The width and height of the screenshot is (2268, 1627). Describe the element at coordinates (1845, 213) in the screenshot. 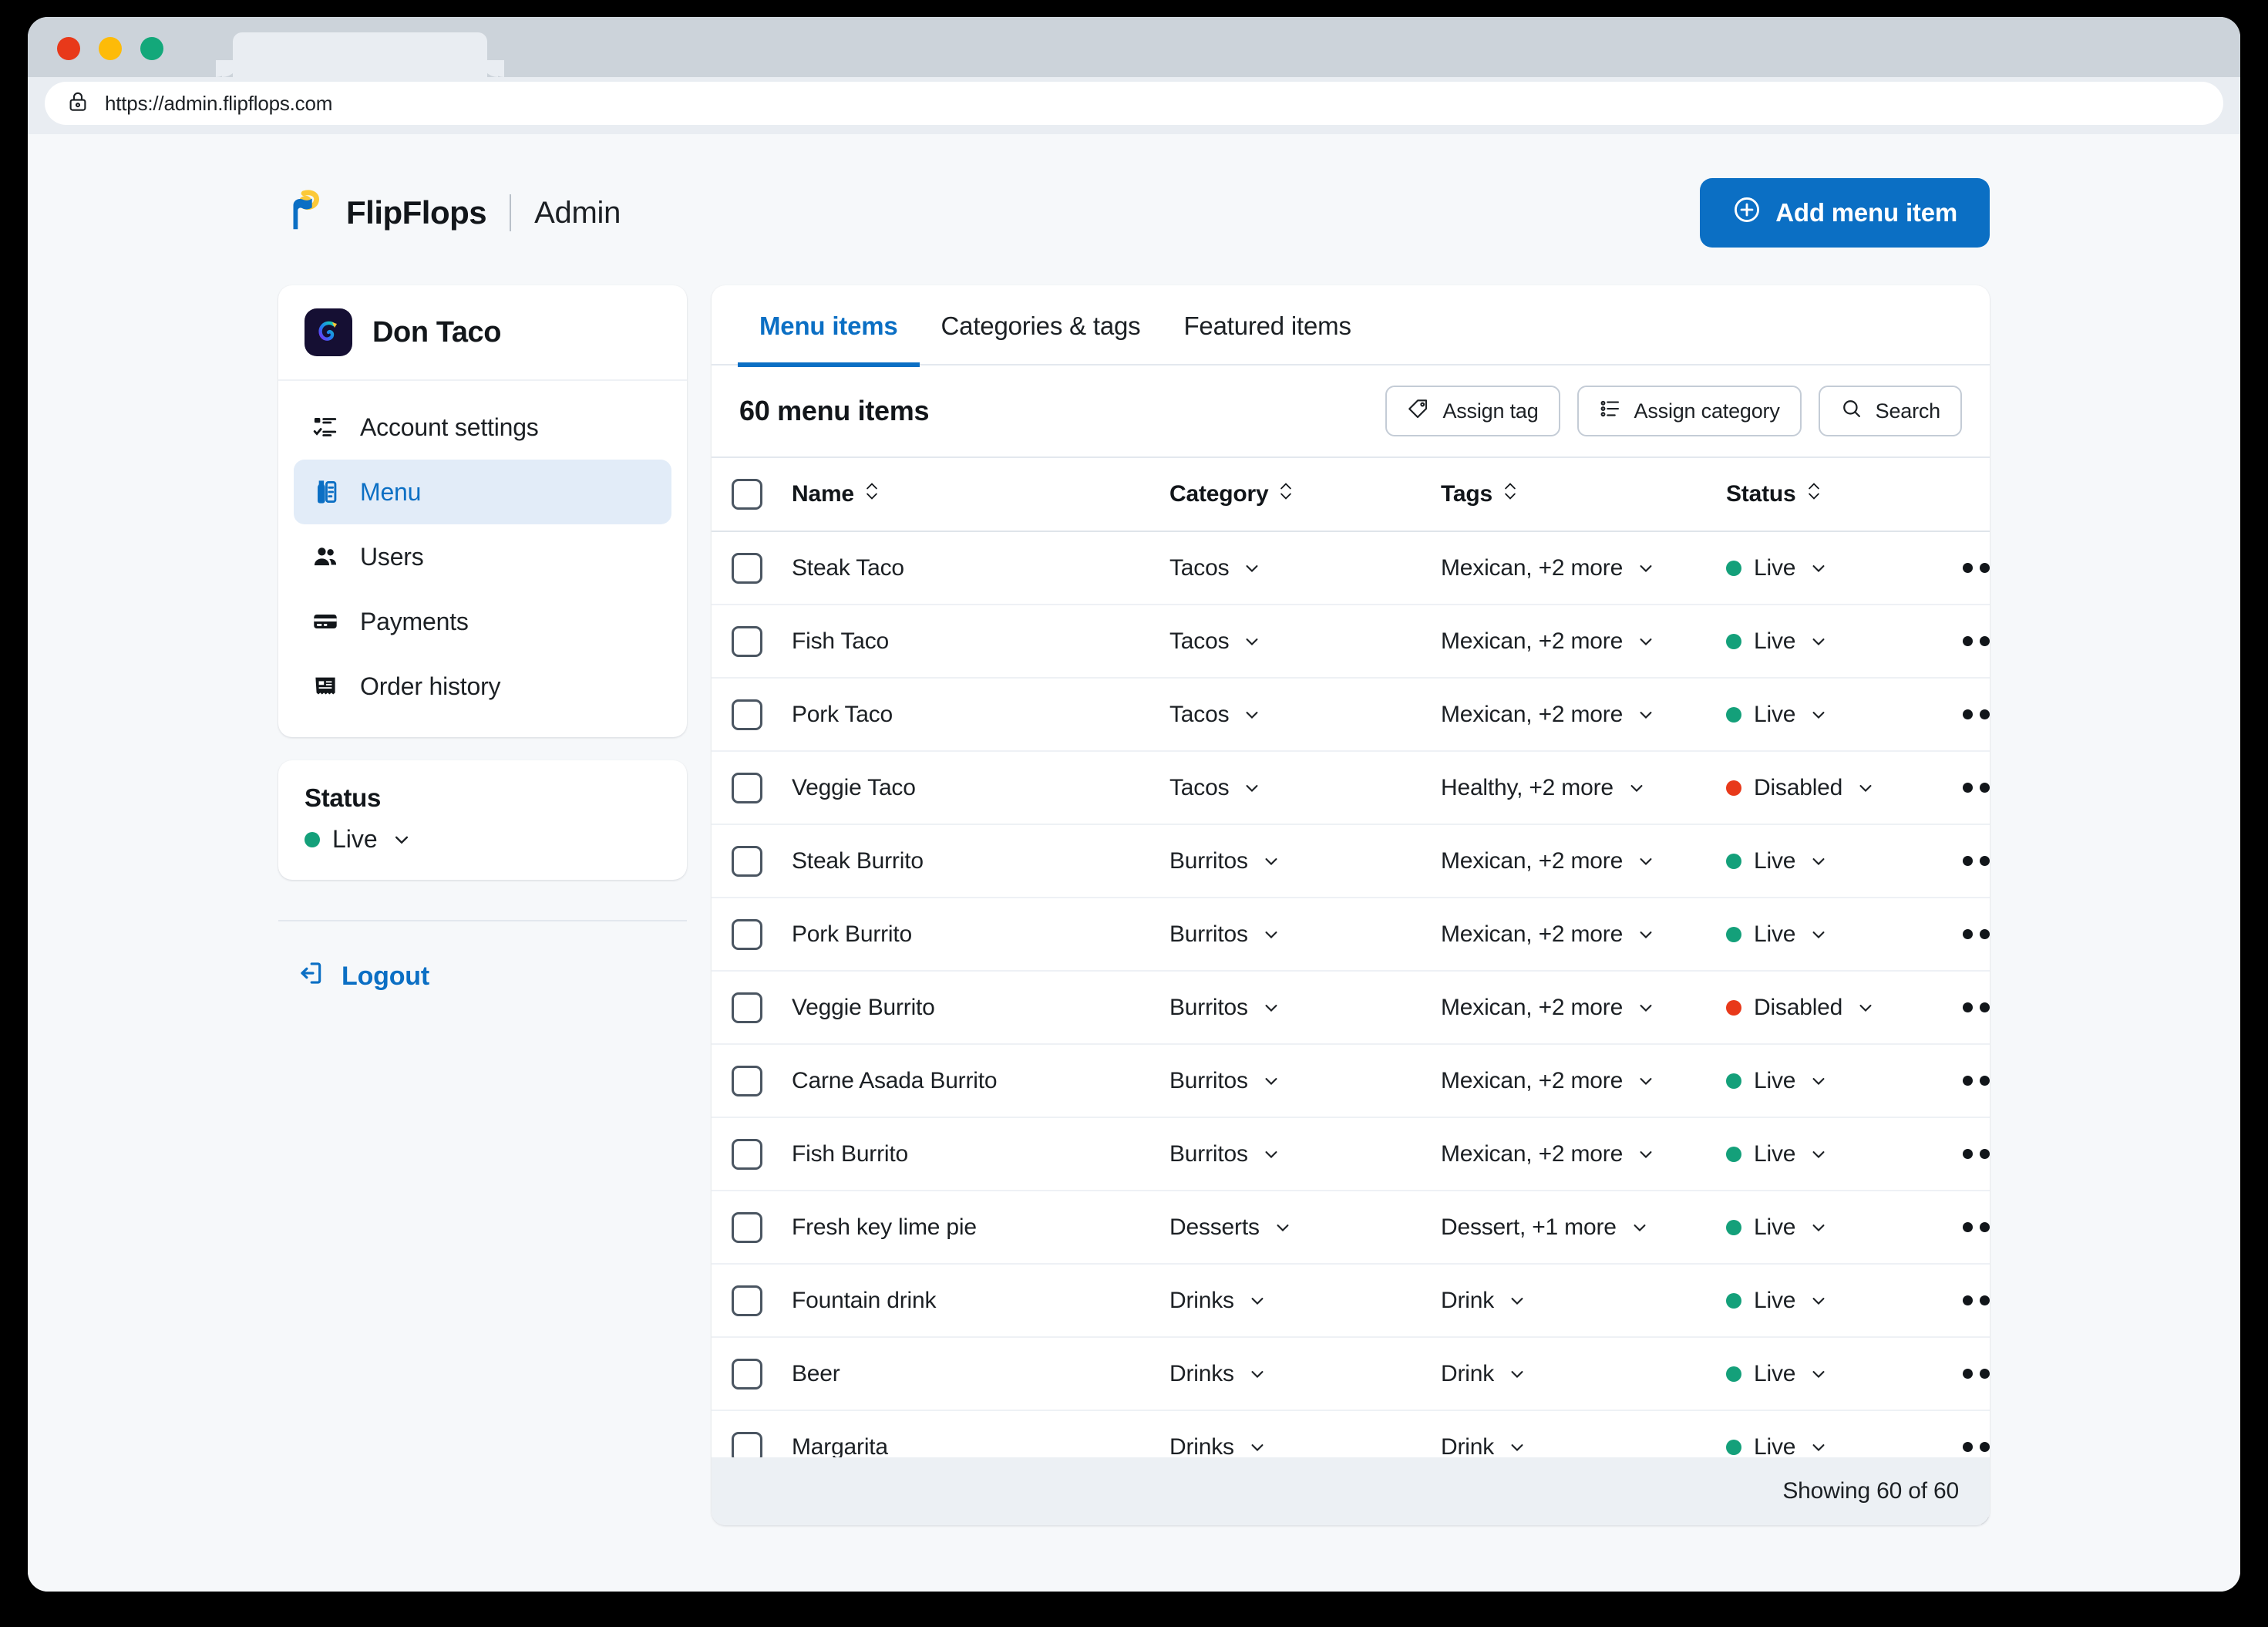

I see `add-menu-item-button: Add menu item` at that location.